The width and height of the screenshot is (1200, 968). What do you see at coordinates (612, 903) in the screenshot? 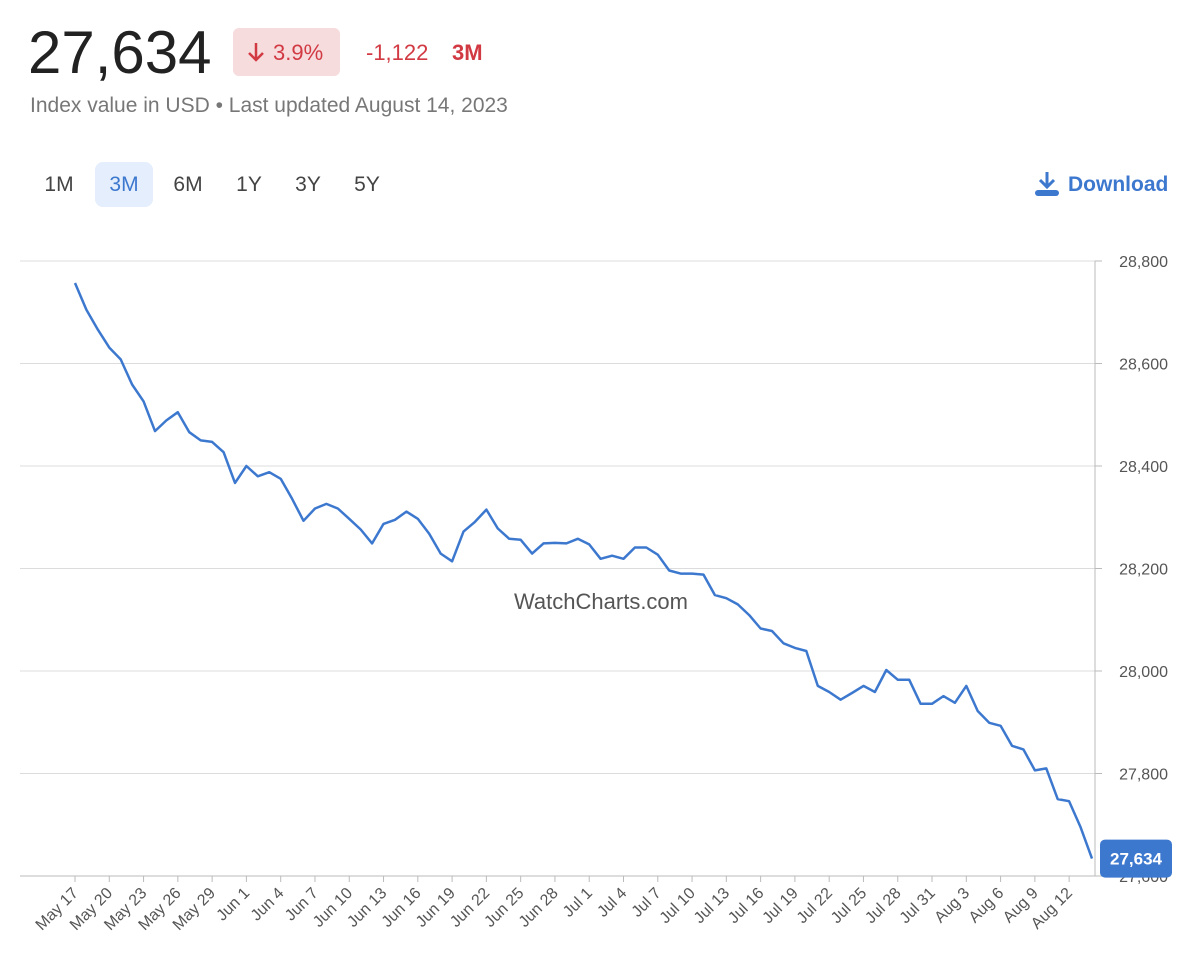
I see `x-tick-label: Jul 4` at bounding box center [612, 903].